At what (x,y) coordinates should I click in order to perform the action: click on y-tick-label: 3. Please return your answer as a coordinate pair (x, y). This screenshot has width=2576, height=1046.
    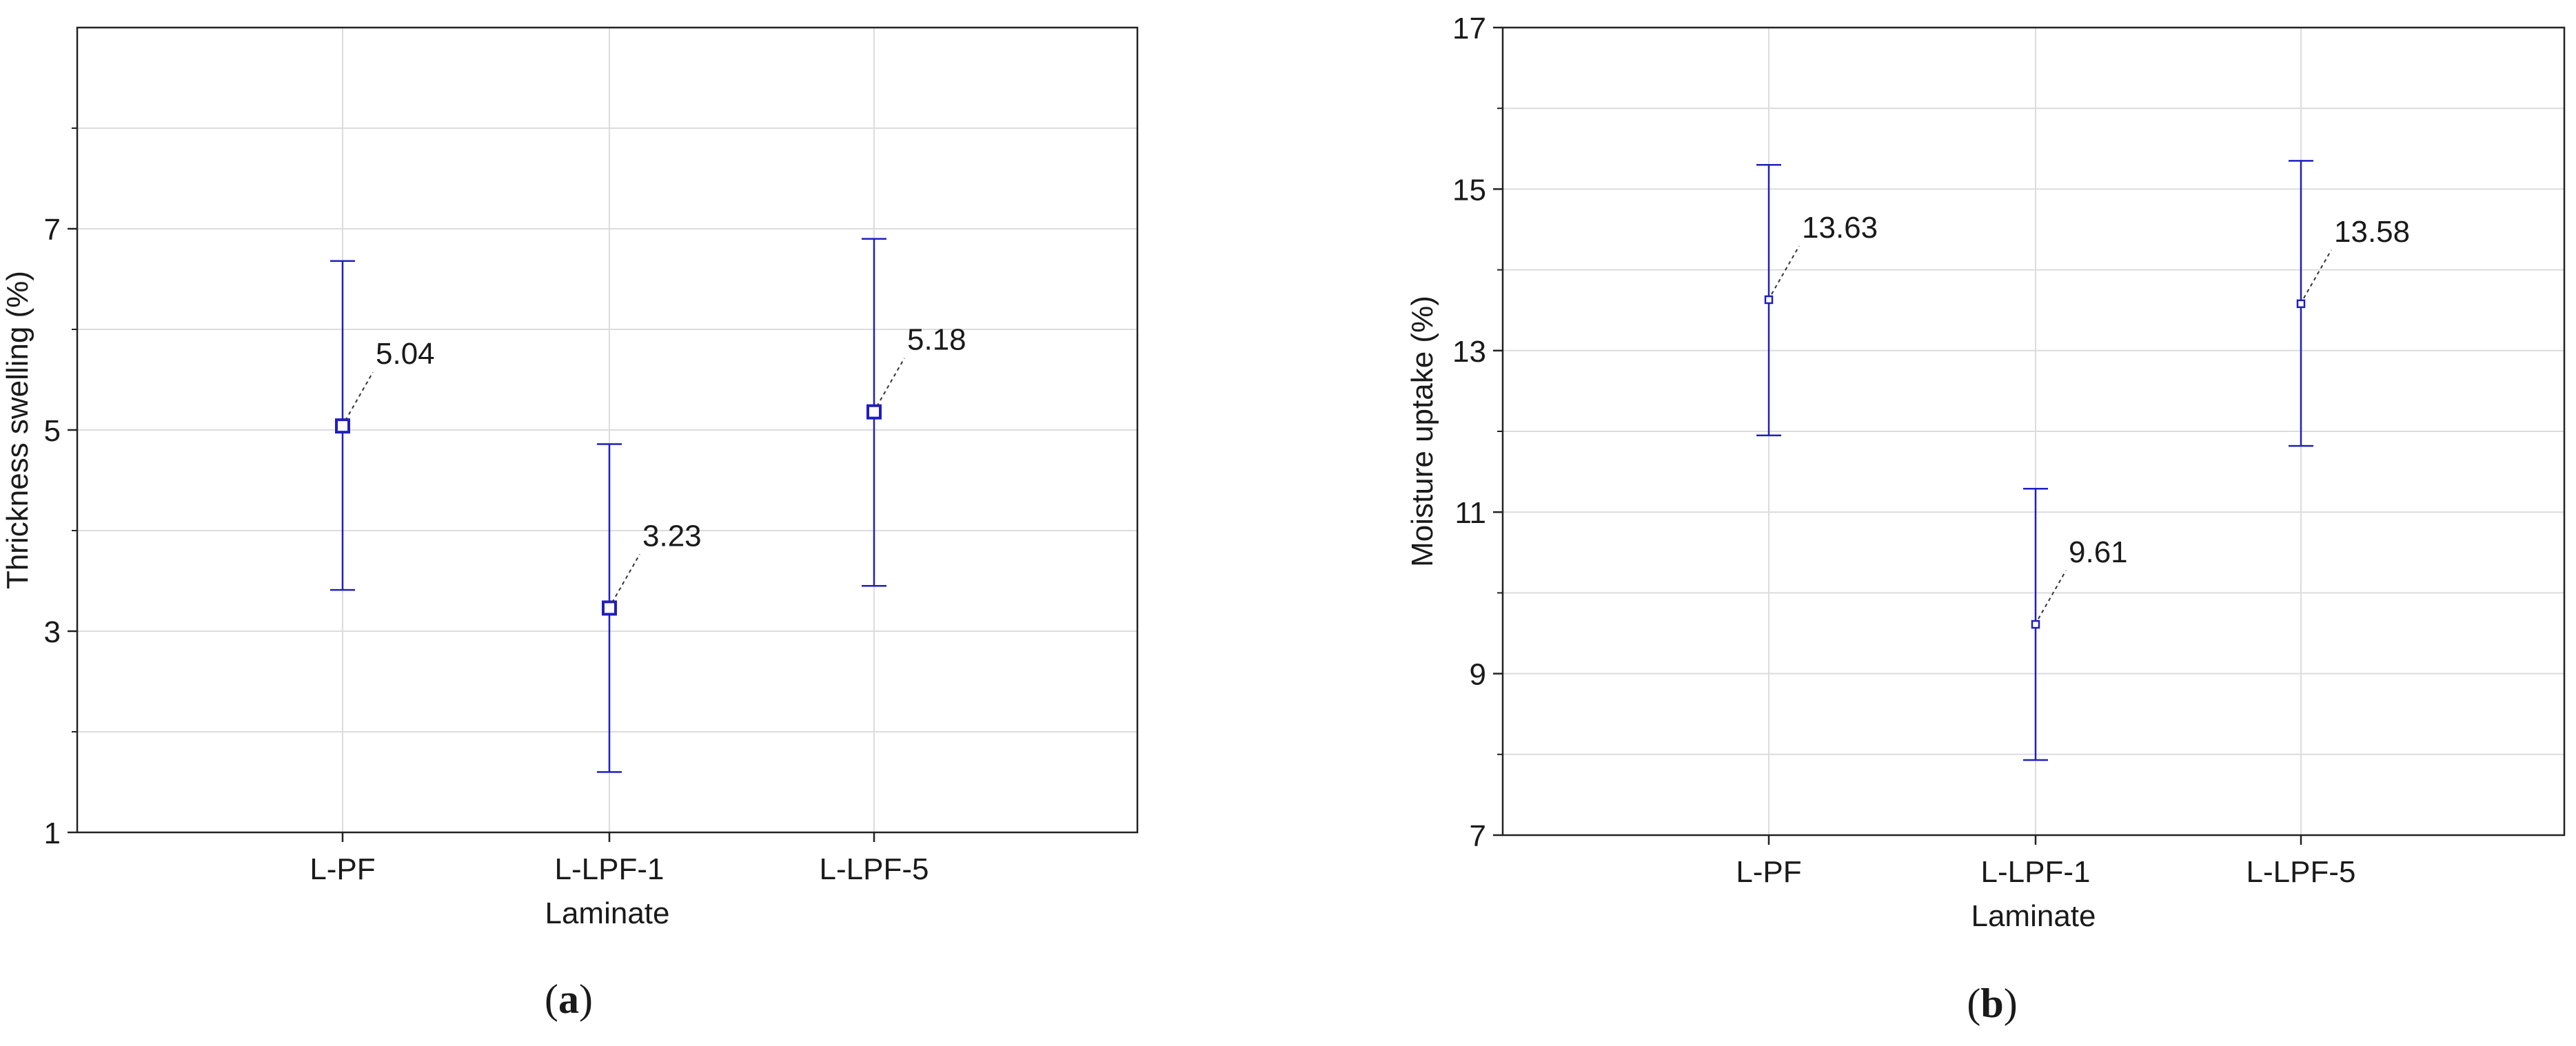
    Looking at the image, I should click on (52, 632).